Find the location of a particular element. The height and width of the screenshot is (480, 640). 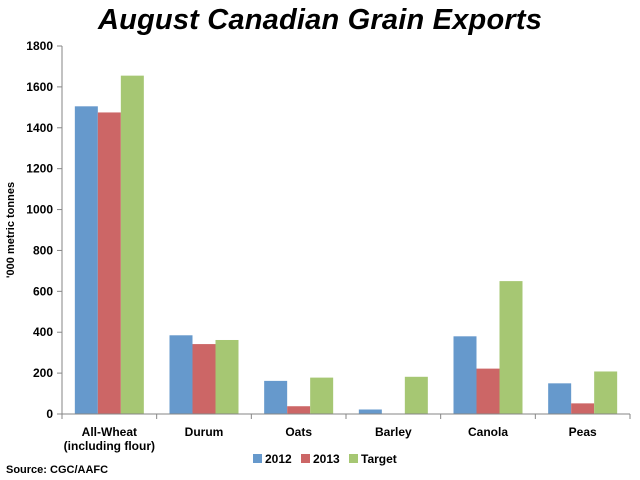

y-tick-label: 1600 is located at coordinates (39, 87).